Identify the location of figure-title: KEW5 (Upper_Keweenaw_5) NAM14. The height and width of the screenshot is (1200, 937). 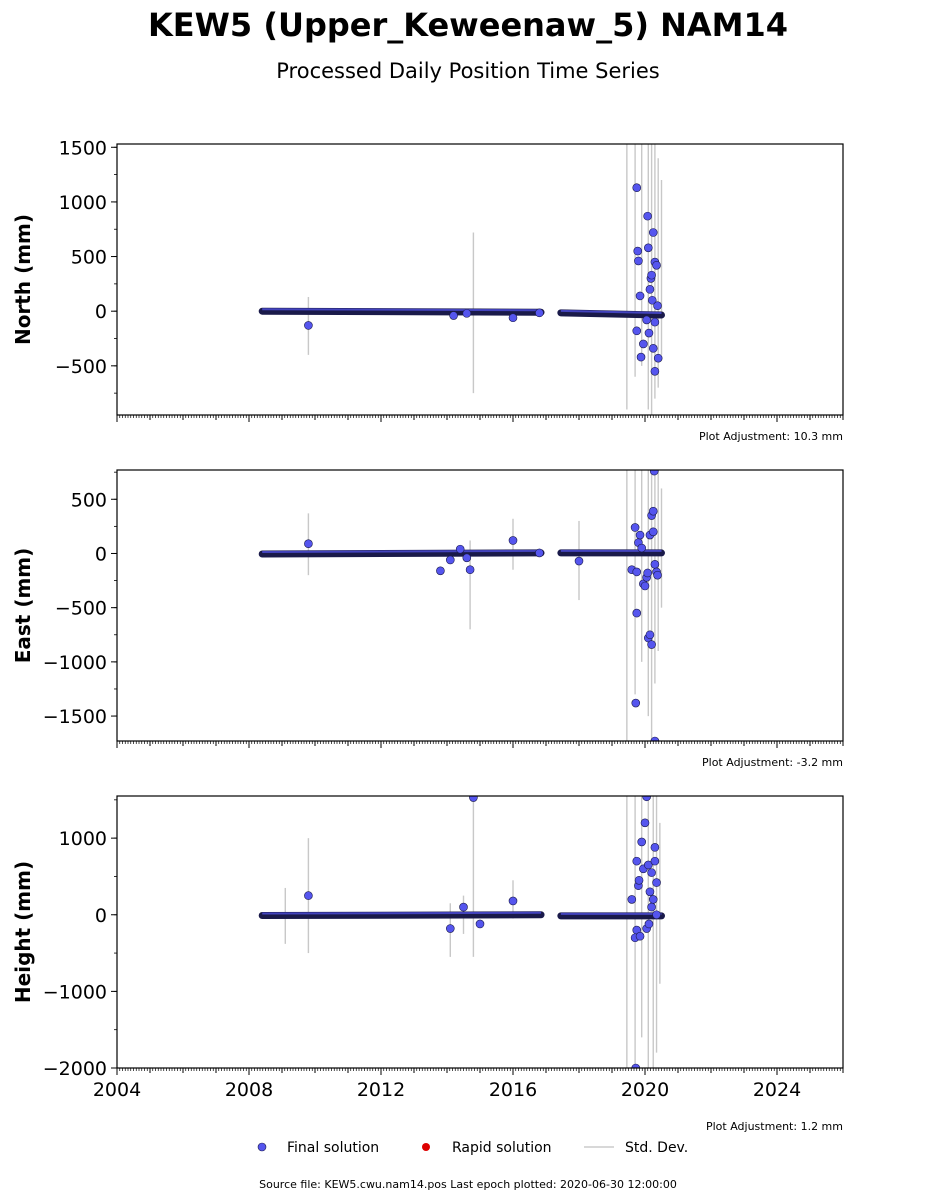
(468, 25).